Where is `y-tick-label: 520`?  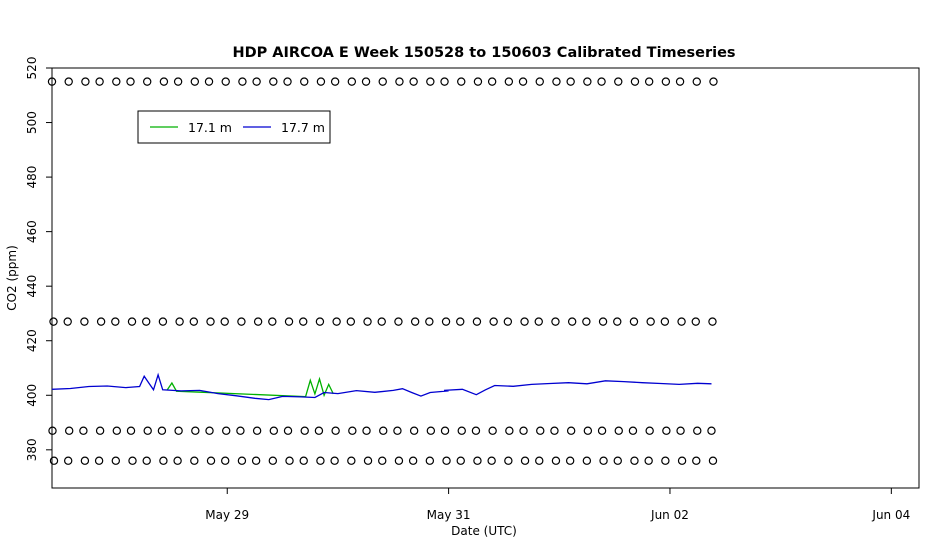 y-tick-label: 520 is located at coordinates (32, 68).